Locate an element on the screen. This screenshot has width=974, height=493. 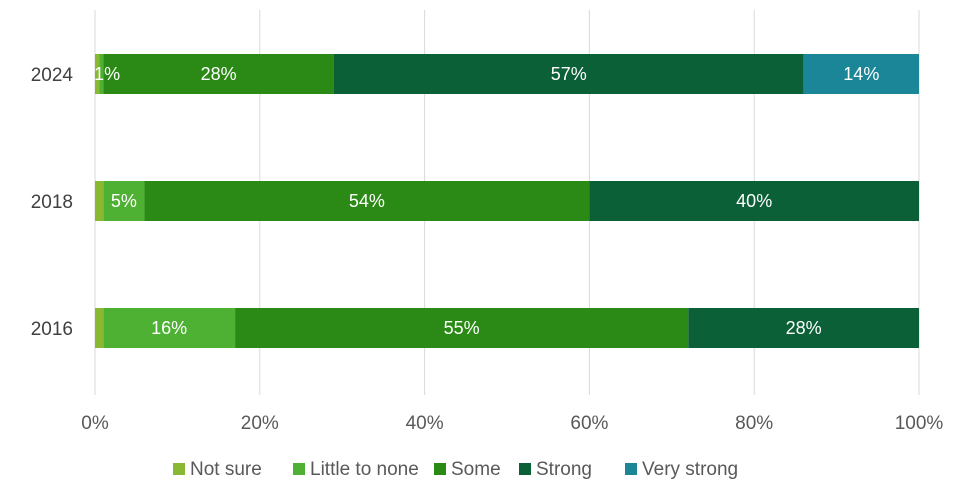
bar-segment-strong-2018 is located at coordinates (754, 201).